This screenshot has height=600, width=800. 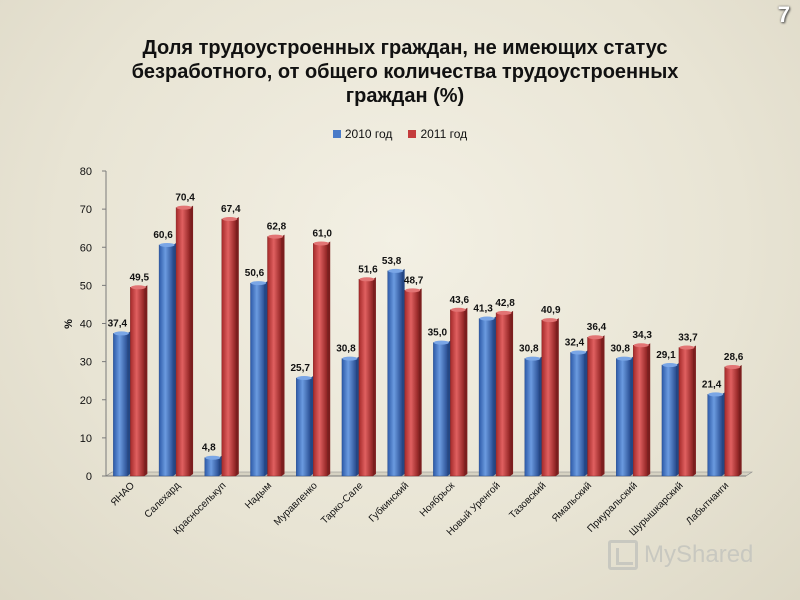 What do you see at coordinates (86, 363) in the screenshot?
I see `y-tick-label: 30` at bounding box center [86, 363].